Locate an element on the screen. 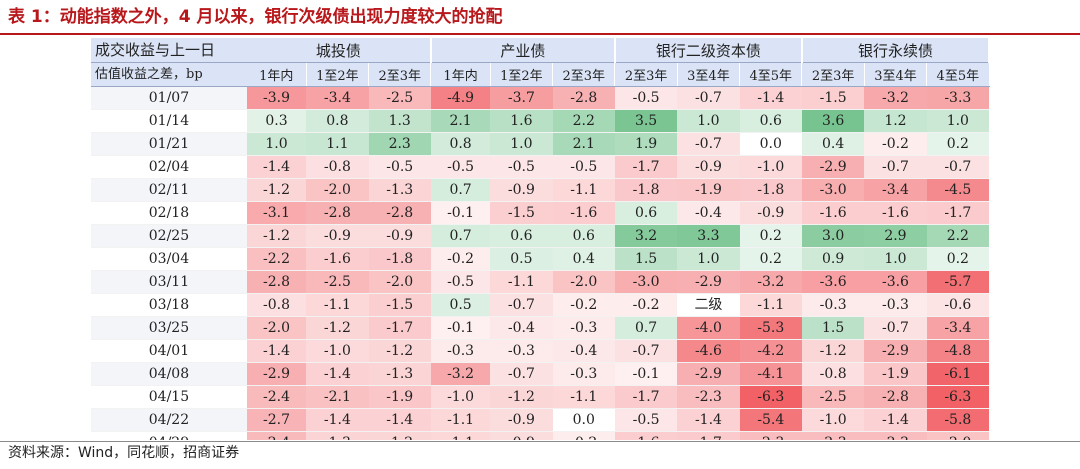  spread-cell: 3.6 is located at coordinates (833, 121).